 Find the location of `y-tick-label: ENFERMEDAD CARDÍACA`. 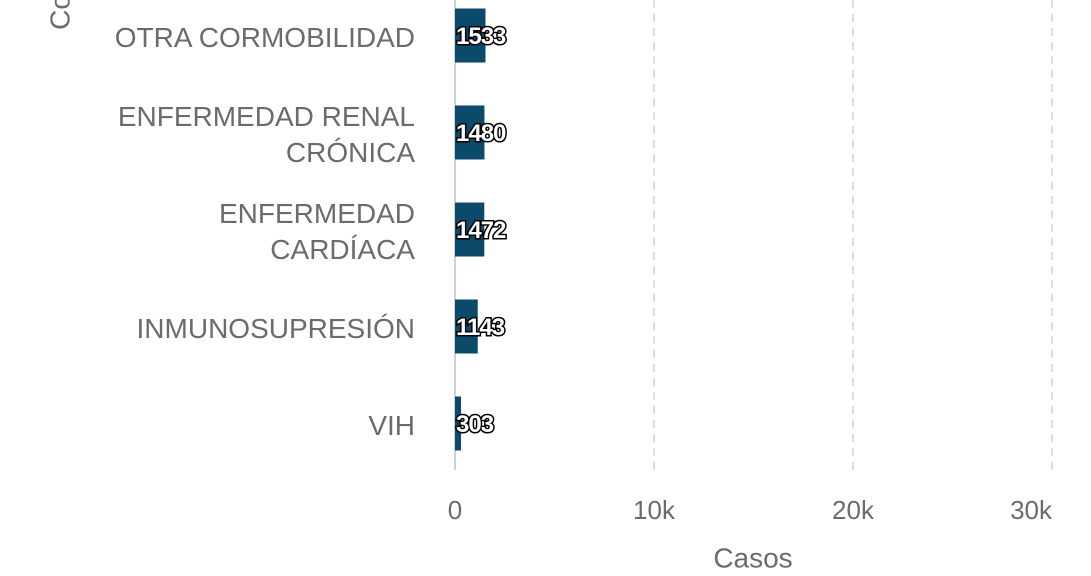

y-tick-label: ENFERMEDAD CARDÍACA is located at coordinates (316, 231).